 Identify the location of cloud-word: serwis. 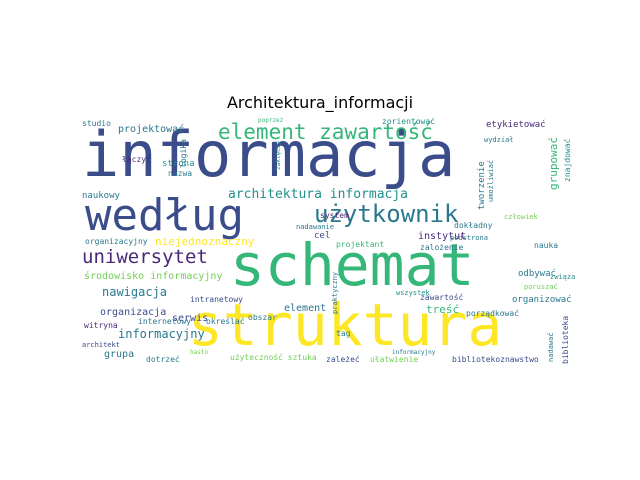
(190, 318).